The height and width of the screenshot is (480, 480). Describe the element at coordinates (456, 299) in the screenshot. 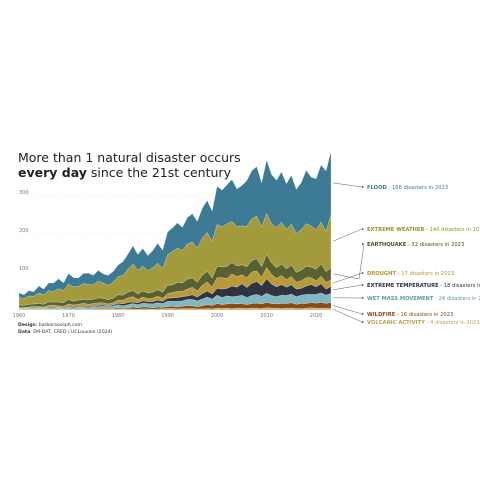

I see `label-detail: - 24 disasters in 2023` at that location.